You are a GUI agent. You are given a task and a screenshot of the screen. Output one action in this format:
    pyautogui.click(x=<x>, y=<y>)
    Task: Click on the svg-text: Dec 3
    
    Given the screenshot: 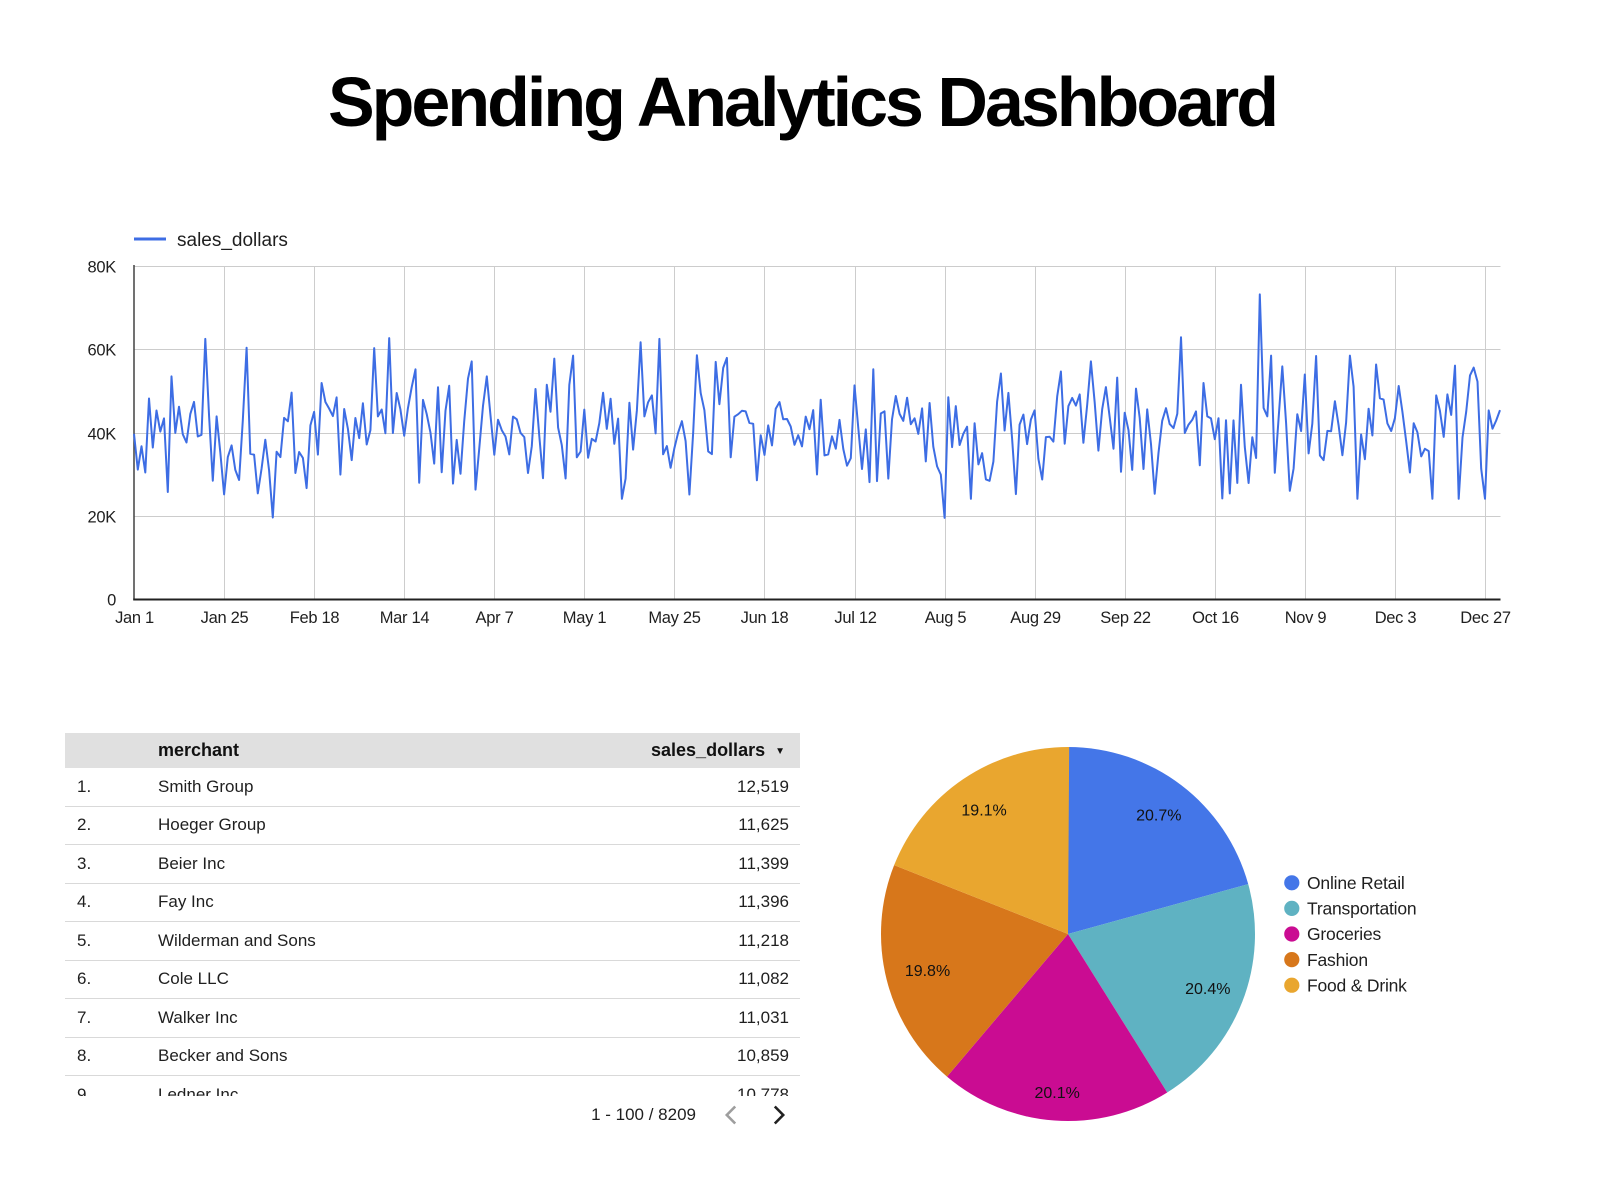 What is the action you would take?
    pyautogui.click(x=1396, y=618)
    